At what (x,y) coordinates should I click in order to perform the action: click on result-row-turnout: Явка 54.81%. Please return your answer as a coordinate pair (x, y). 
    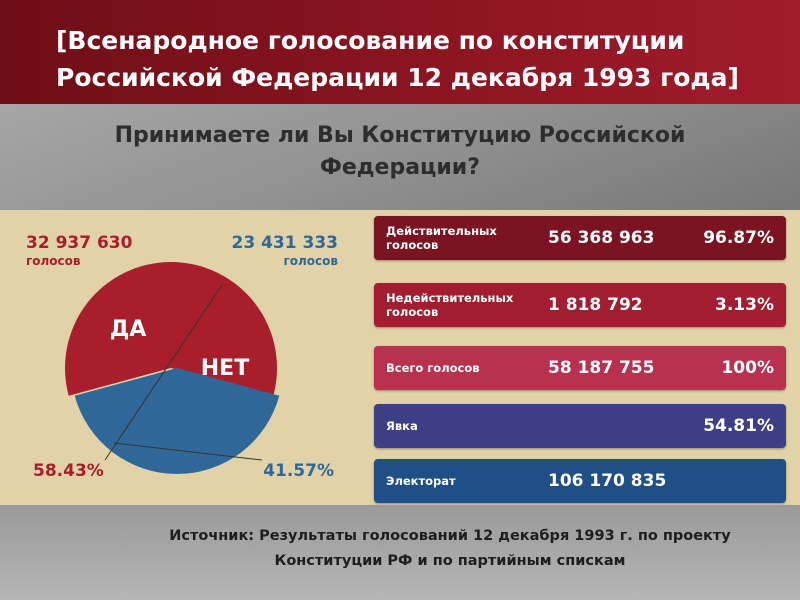
    Looking at the image, I should click on (580, 426).